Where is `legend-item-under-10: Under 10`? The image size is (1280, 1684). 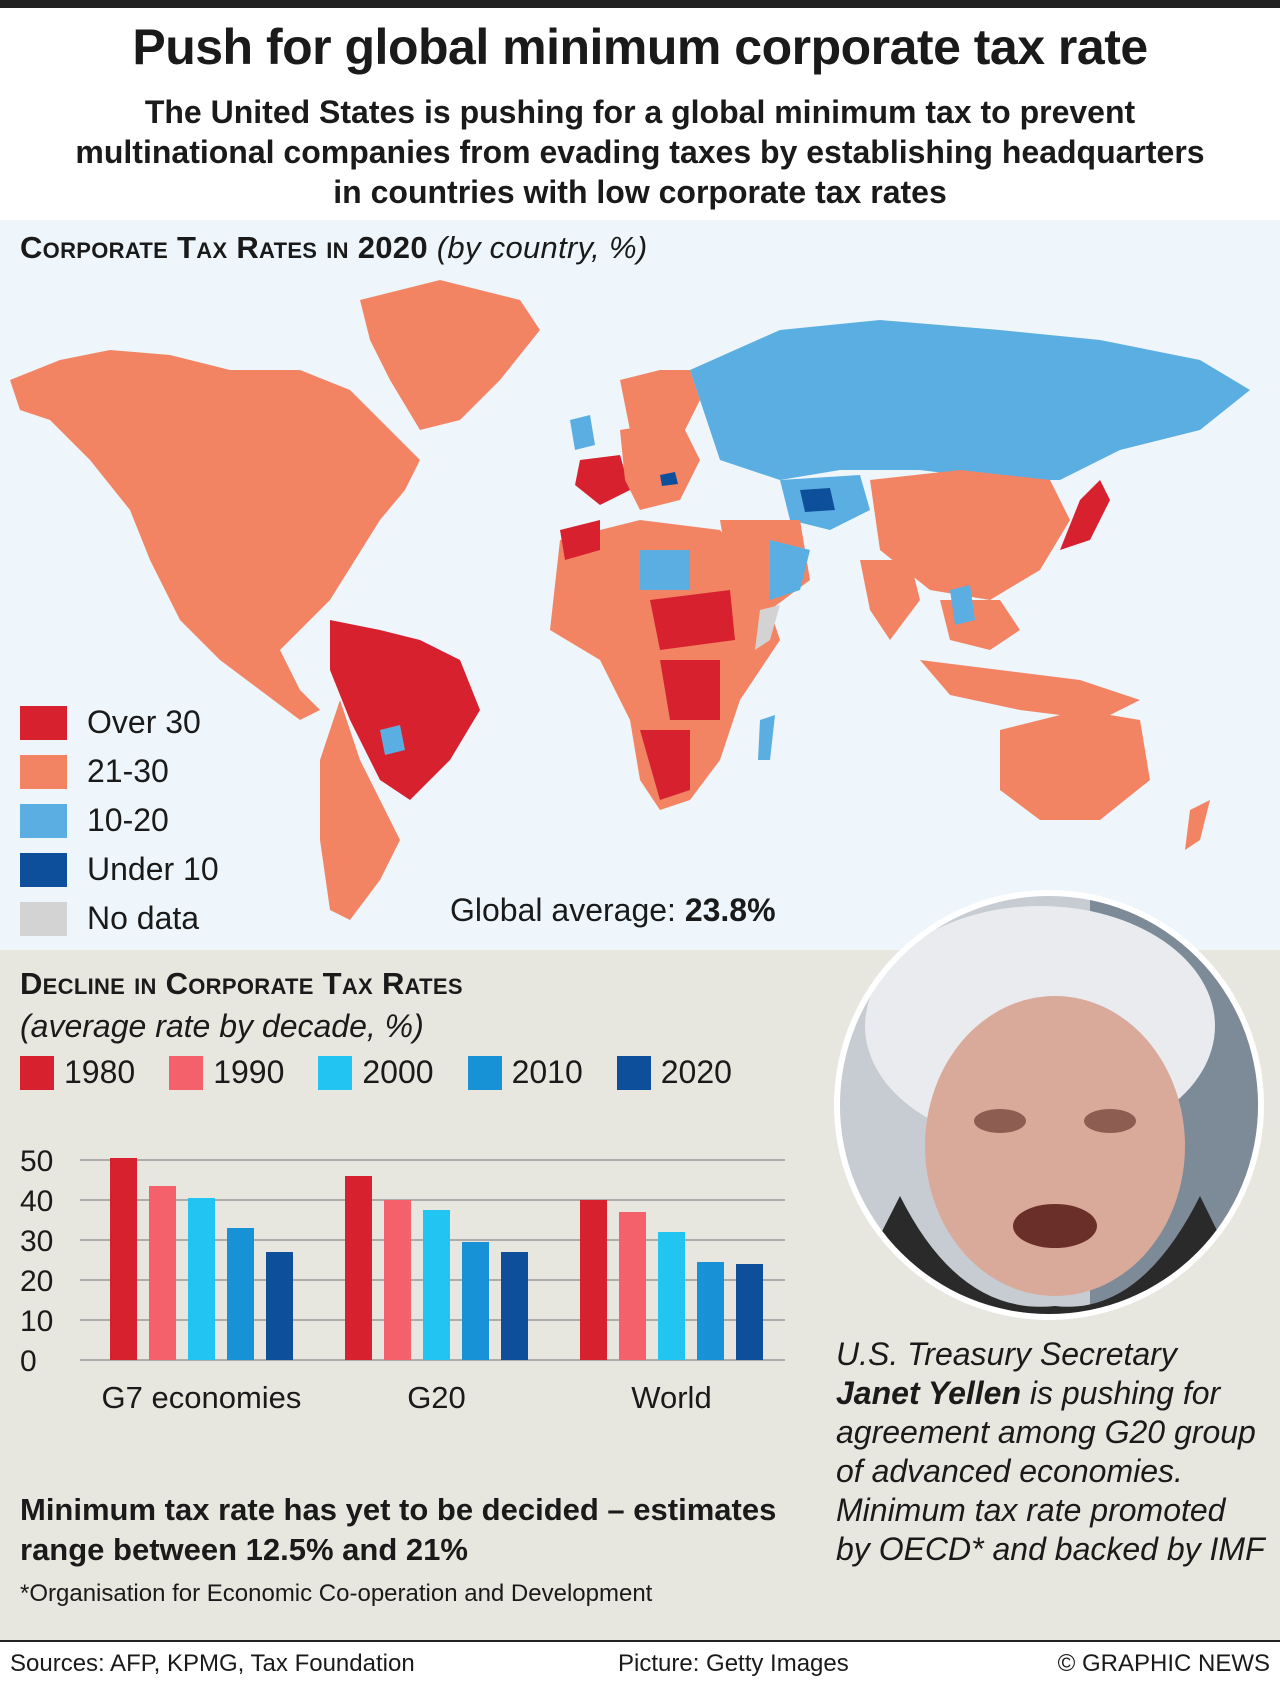 legend-item-under-10: Under 10 is located at coordinates (119, 869).